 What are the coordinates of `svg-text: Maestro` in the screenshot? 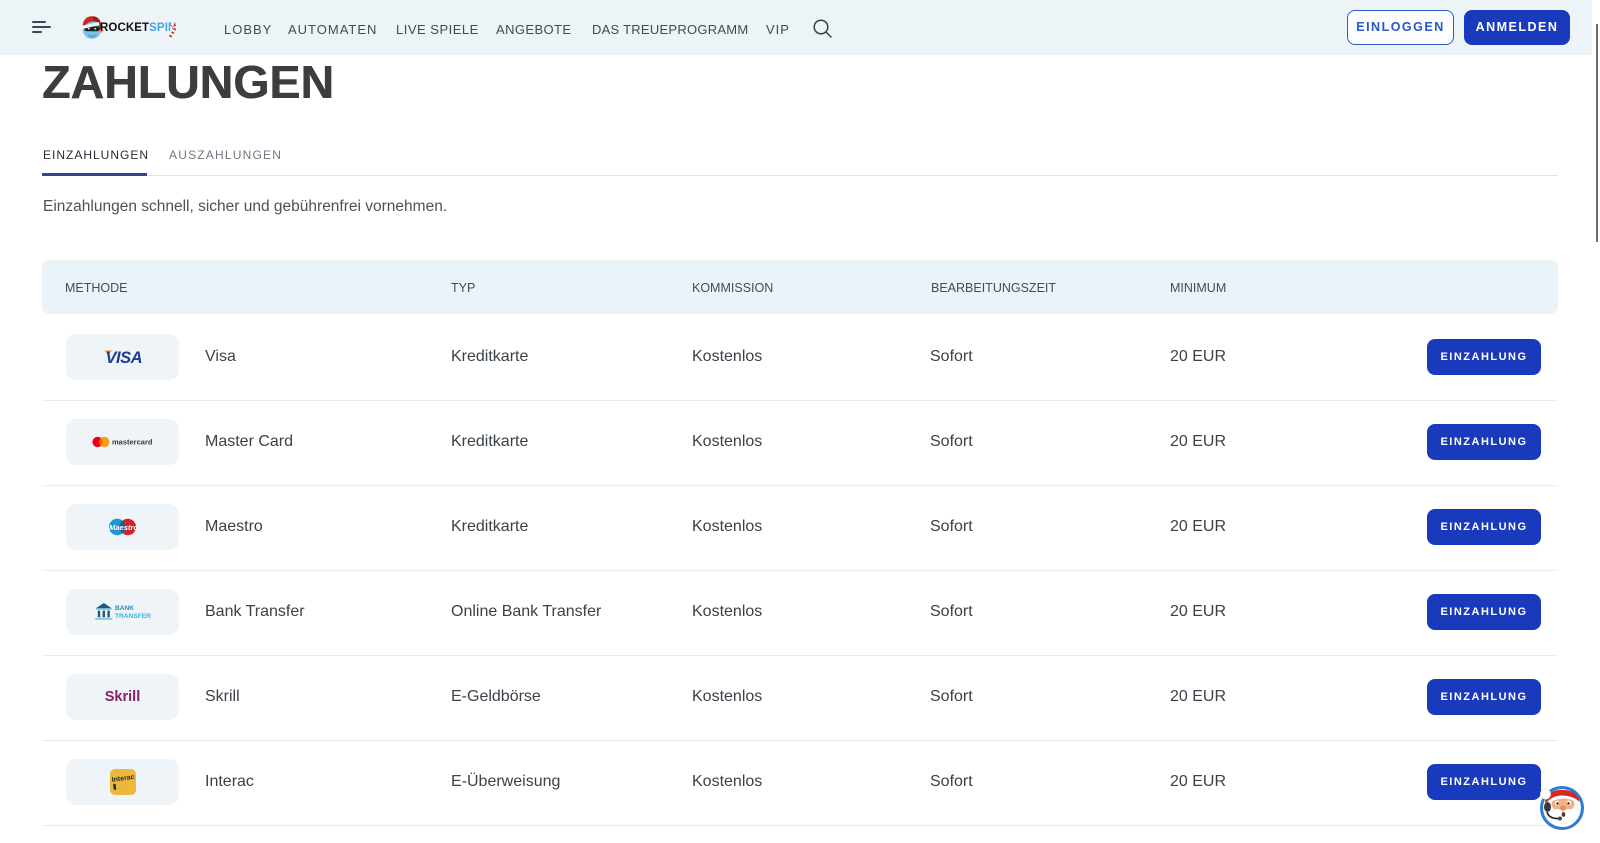 It's located at (123, 527).